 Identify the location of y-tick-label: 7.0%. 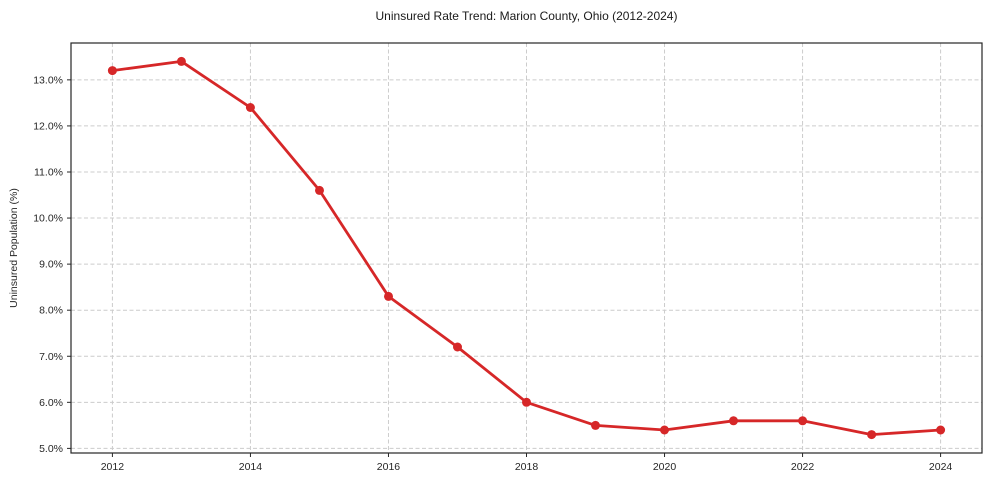
(51, 357).